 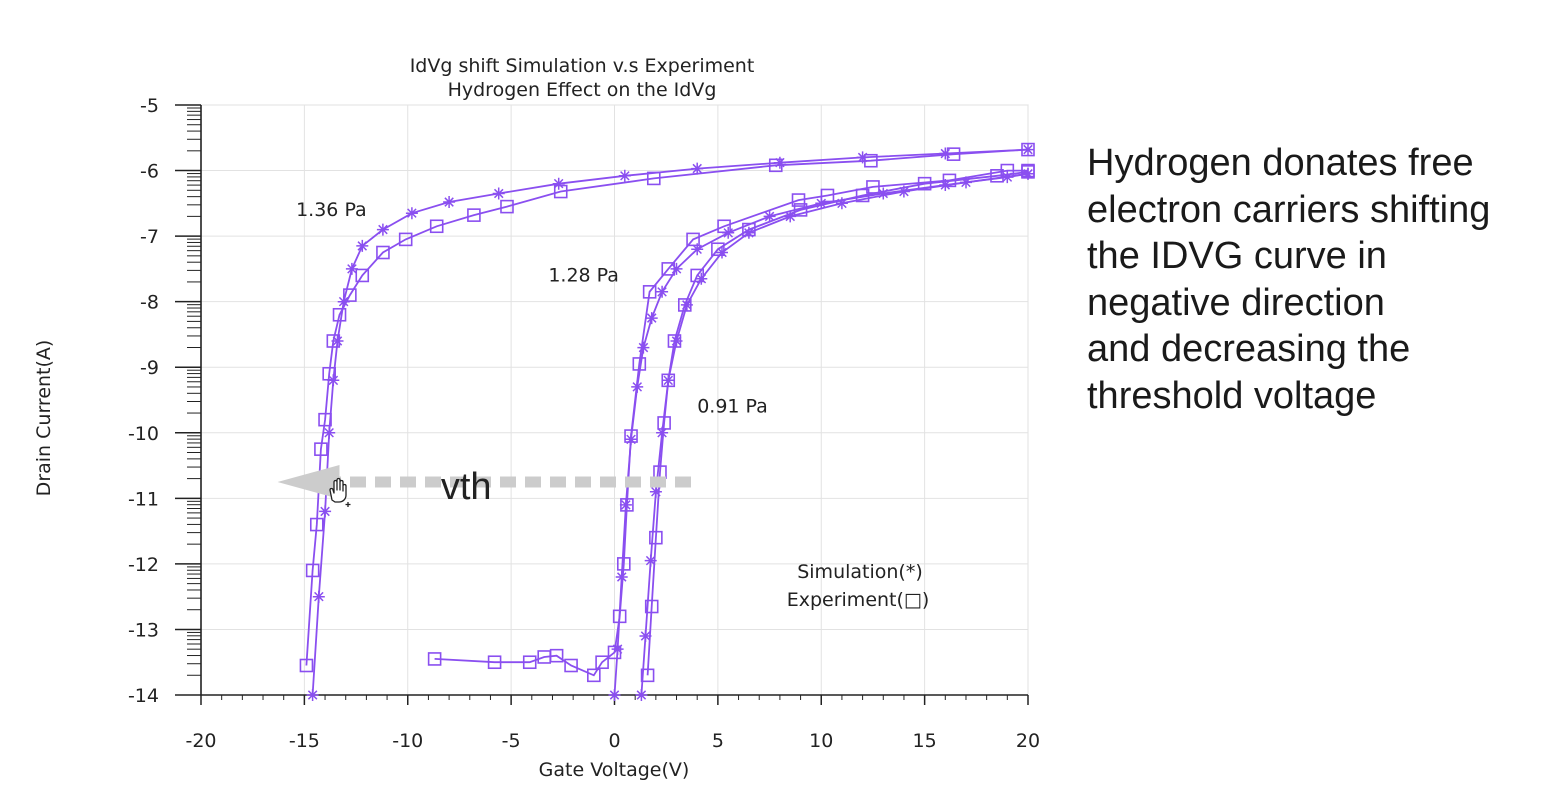 What do you see at coordinates (149, 237) in the screenshot?
I see `y-tick-label: -7` at bounding box center [149, 237].